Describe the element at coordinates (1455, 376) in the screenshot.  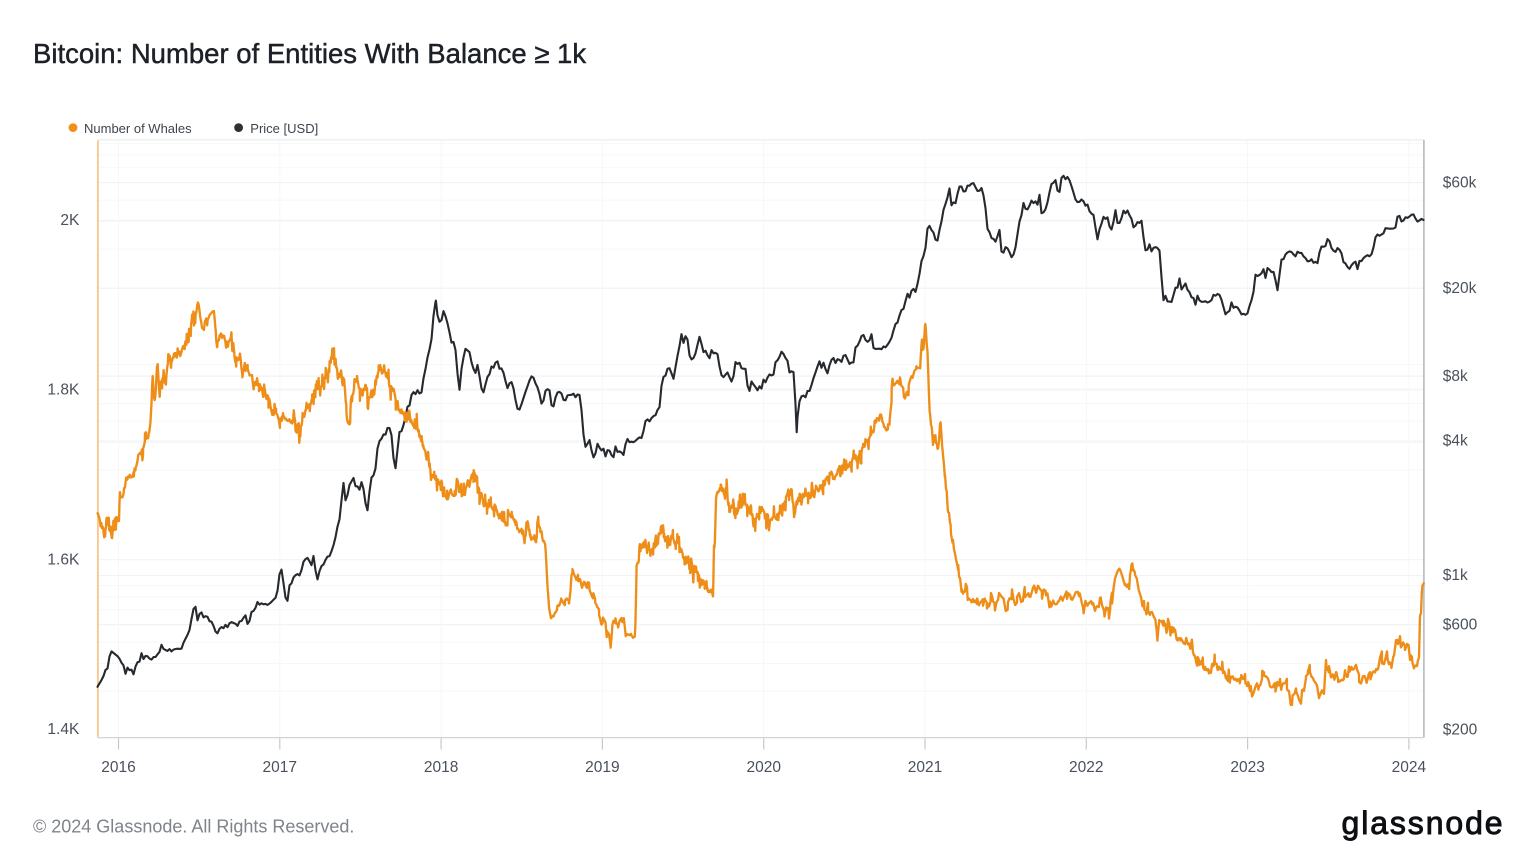
I see `svg-text: $8k` at that location.